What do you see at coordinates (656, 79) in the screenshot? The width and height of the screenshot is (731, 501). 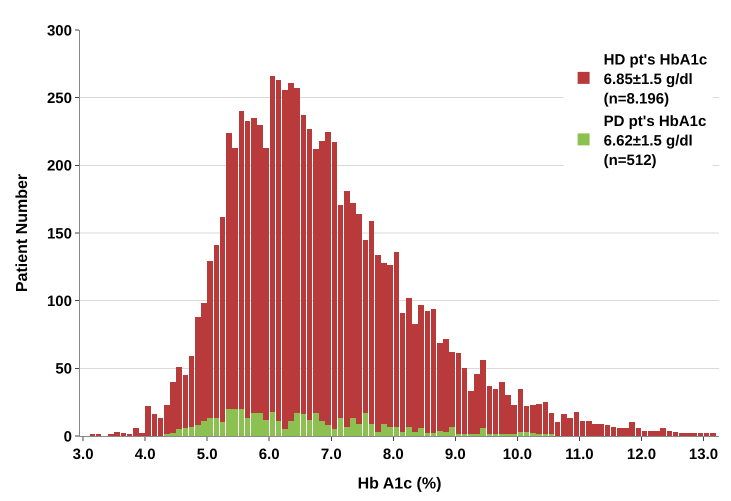 I see `legend-label: HD pt's HbA1c 6.85±1.5 g/dl (n=8.196)` at bounding box center [656, 79].